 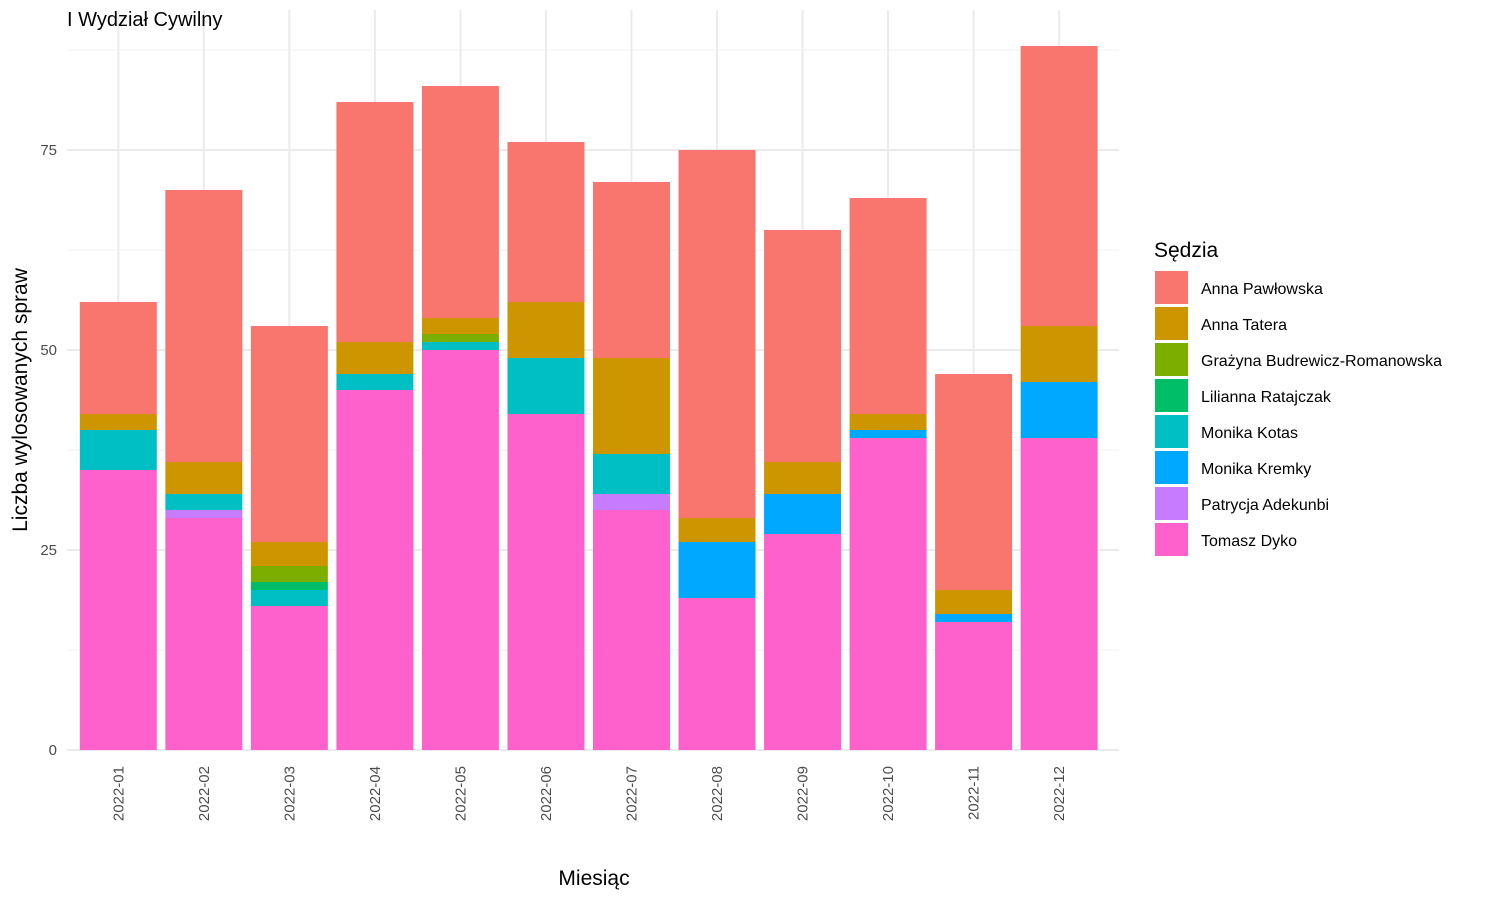 I want to click on bar-segment: Tomasz Dyko 2022-04: 45, so click(x=375, y=570).